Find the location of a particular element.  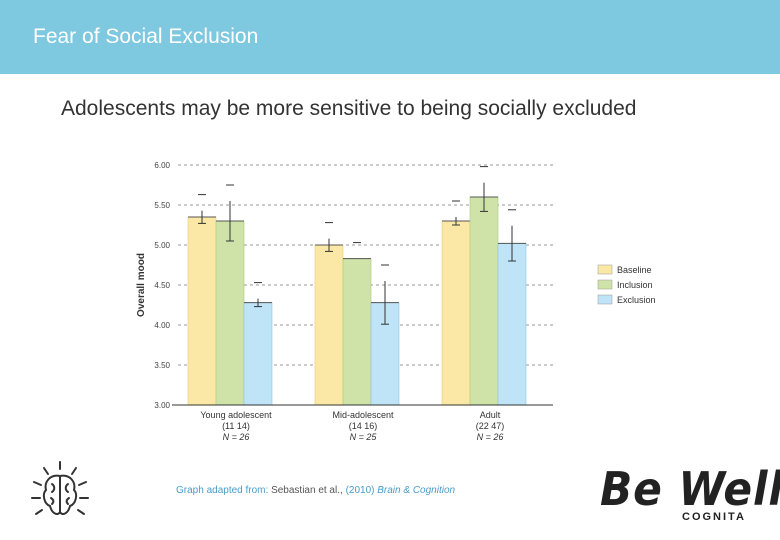

y-tick-label: 6.00 is located at coordinates (162, 165).